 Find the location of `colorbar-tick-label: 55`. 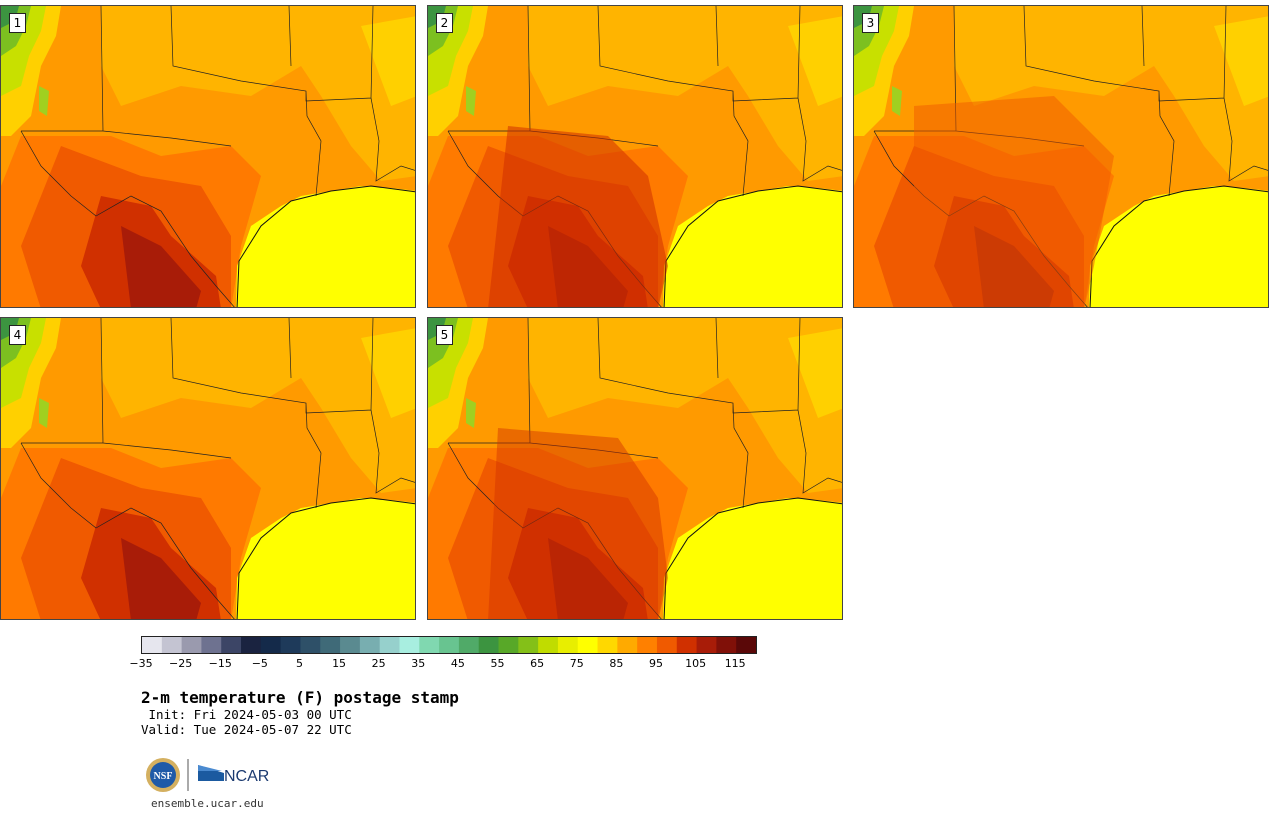

colorbar-tick-label: 55 is located at coordinates (497, 663).